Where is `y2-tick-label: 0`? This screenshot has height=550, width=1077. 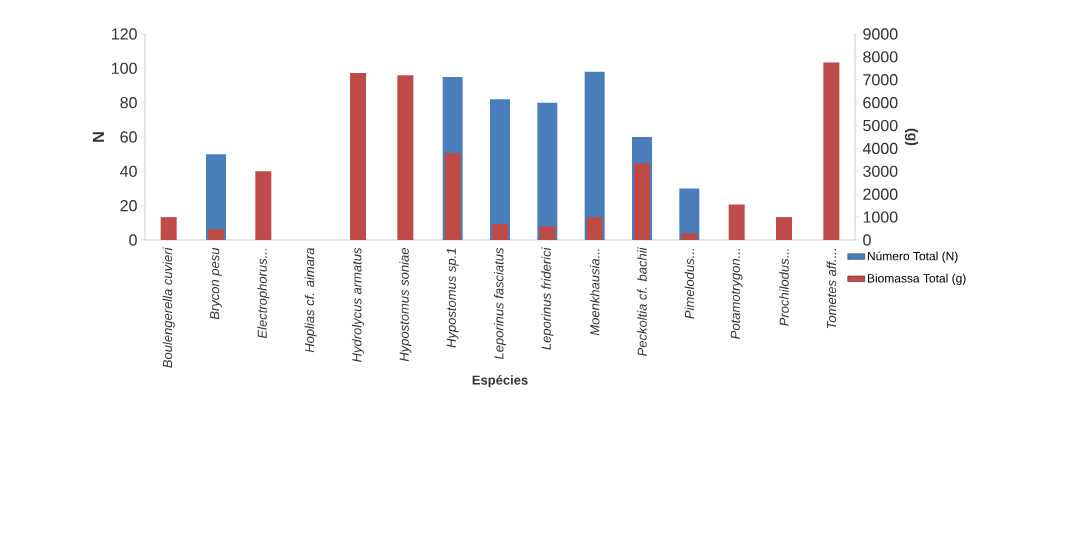
y2-tick-label: 0 is located at coordinates (867, 240).